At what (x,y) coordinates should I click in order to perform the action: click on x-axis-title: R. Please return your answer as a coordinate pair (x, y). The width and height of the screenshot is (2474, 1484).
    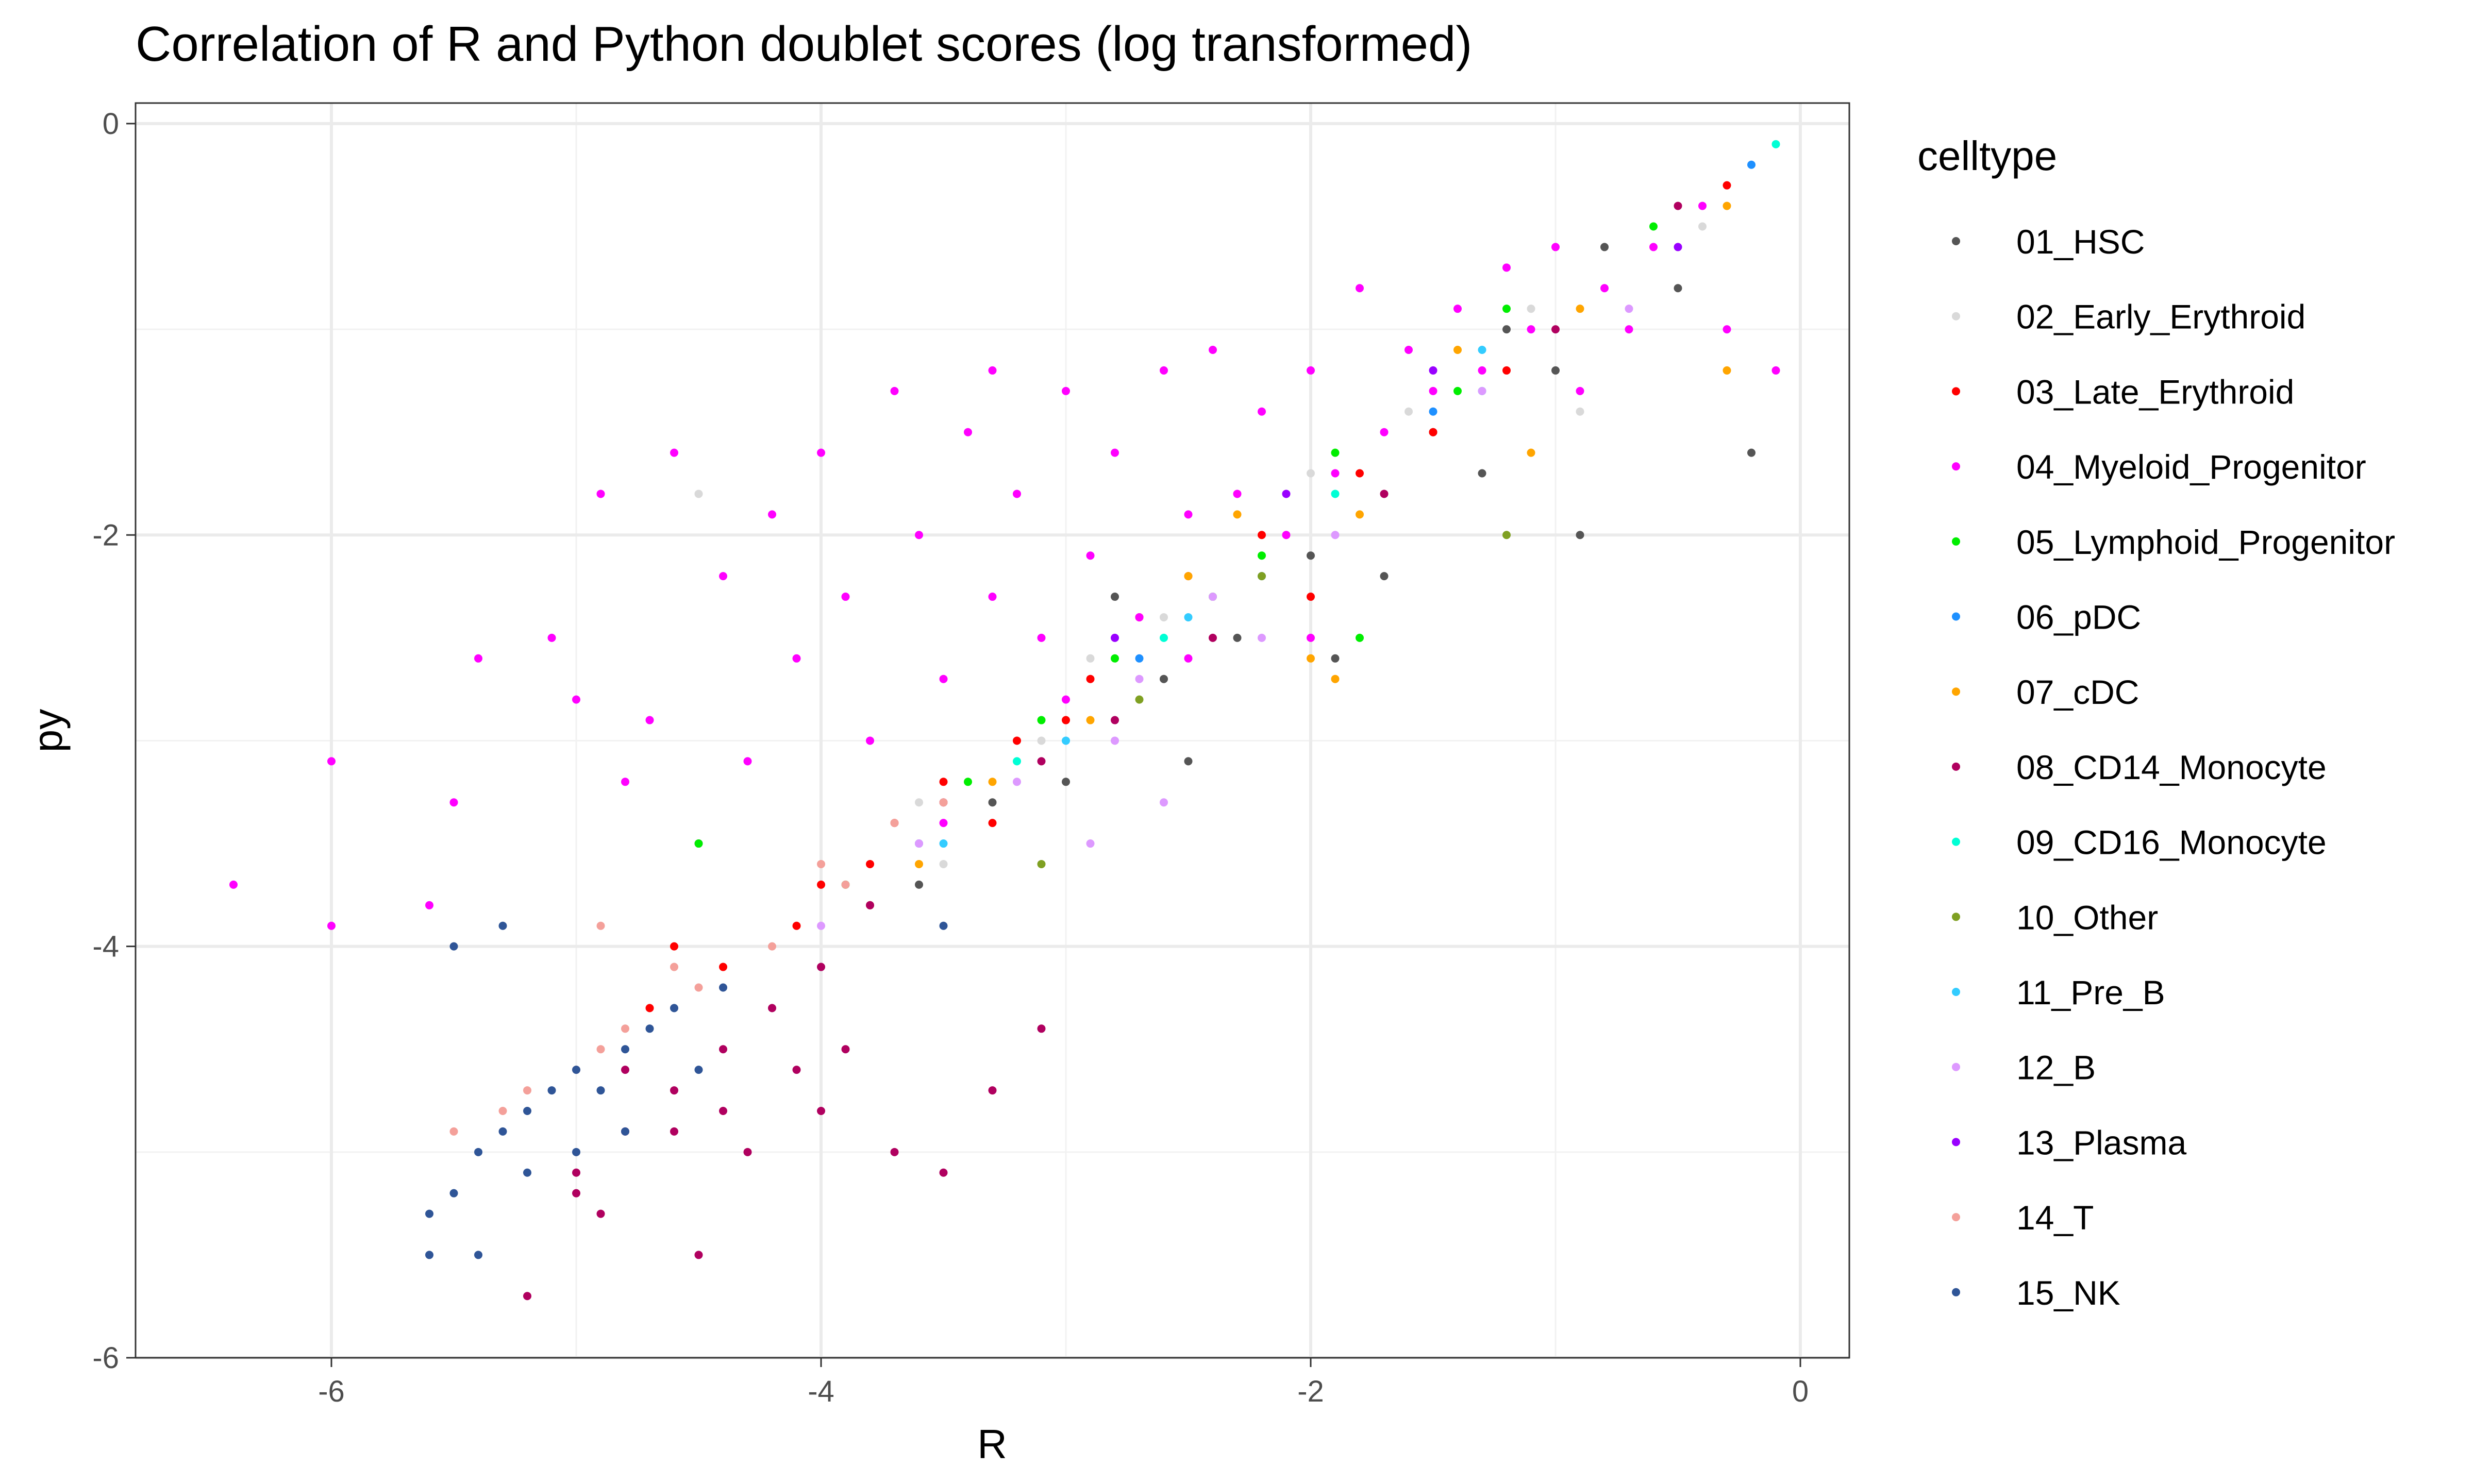
    Looking at the image, I should click on (992, 1444).